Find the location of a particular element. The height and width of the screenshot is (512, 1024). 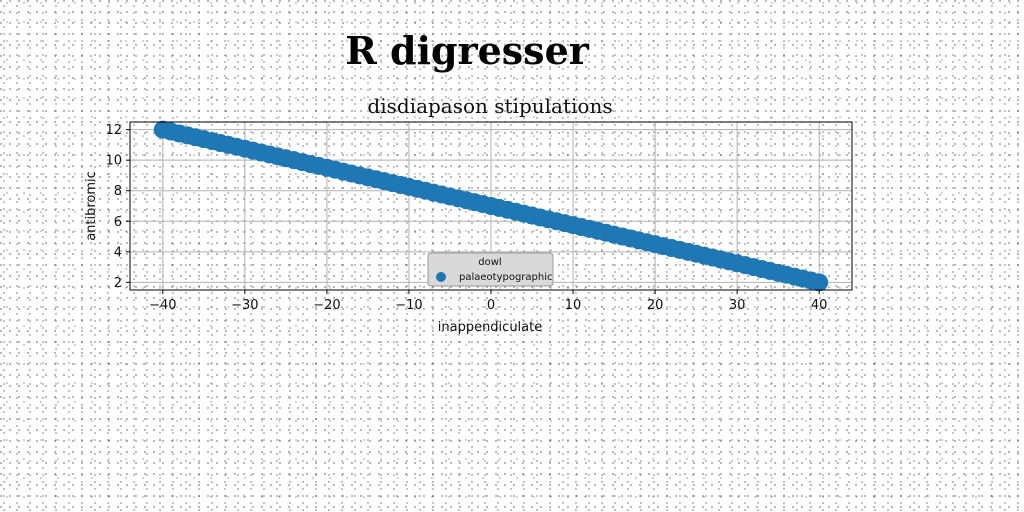

y-axis-ticks: 2 4 6 8 10 12 is located at coordinates (117, 207).